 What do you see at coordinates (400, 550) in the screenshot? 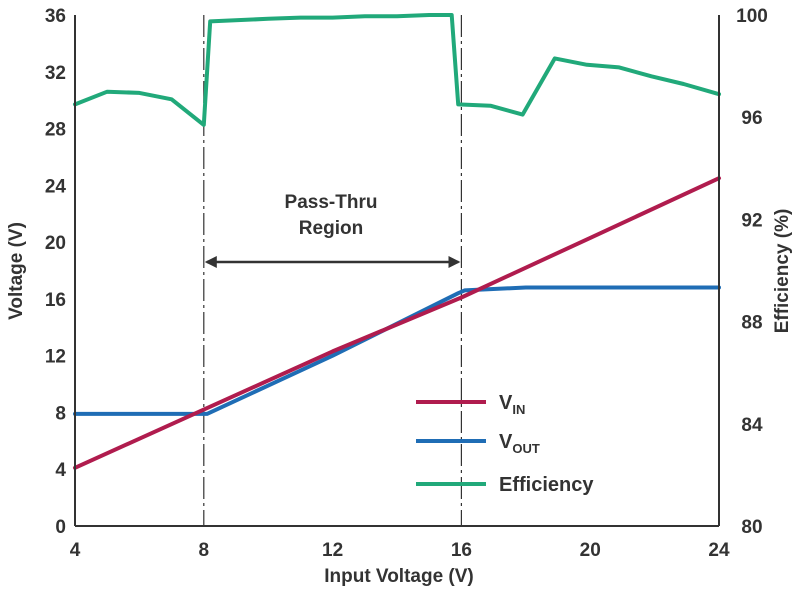
I see `x-tick-labels: 4 8 12 16 20 24` at bounding box center [400, 550].